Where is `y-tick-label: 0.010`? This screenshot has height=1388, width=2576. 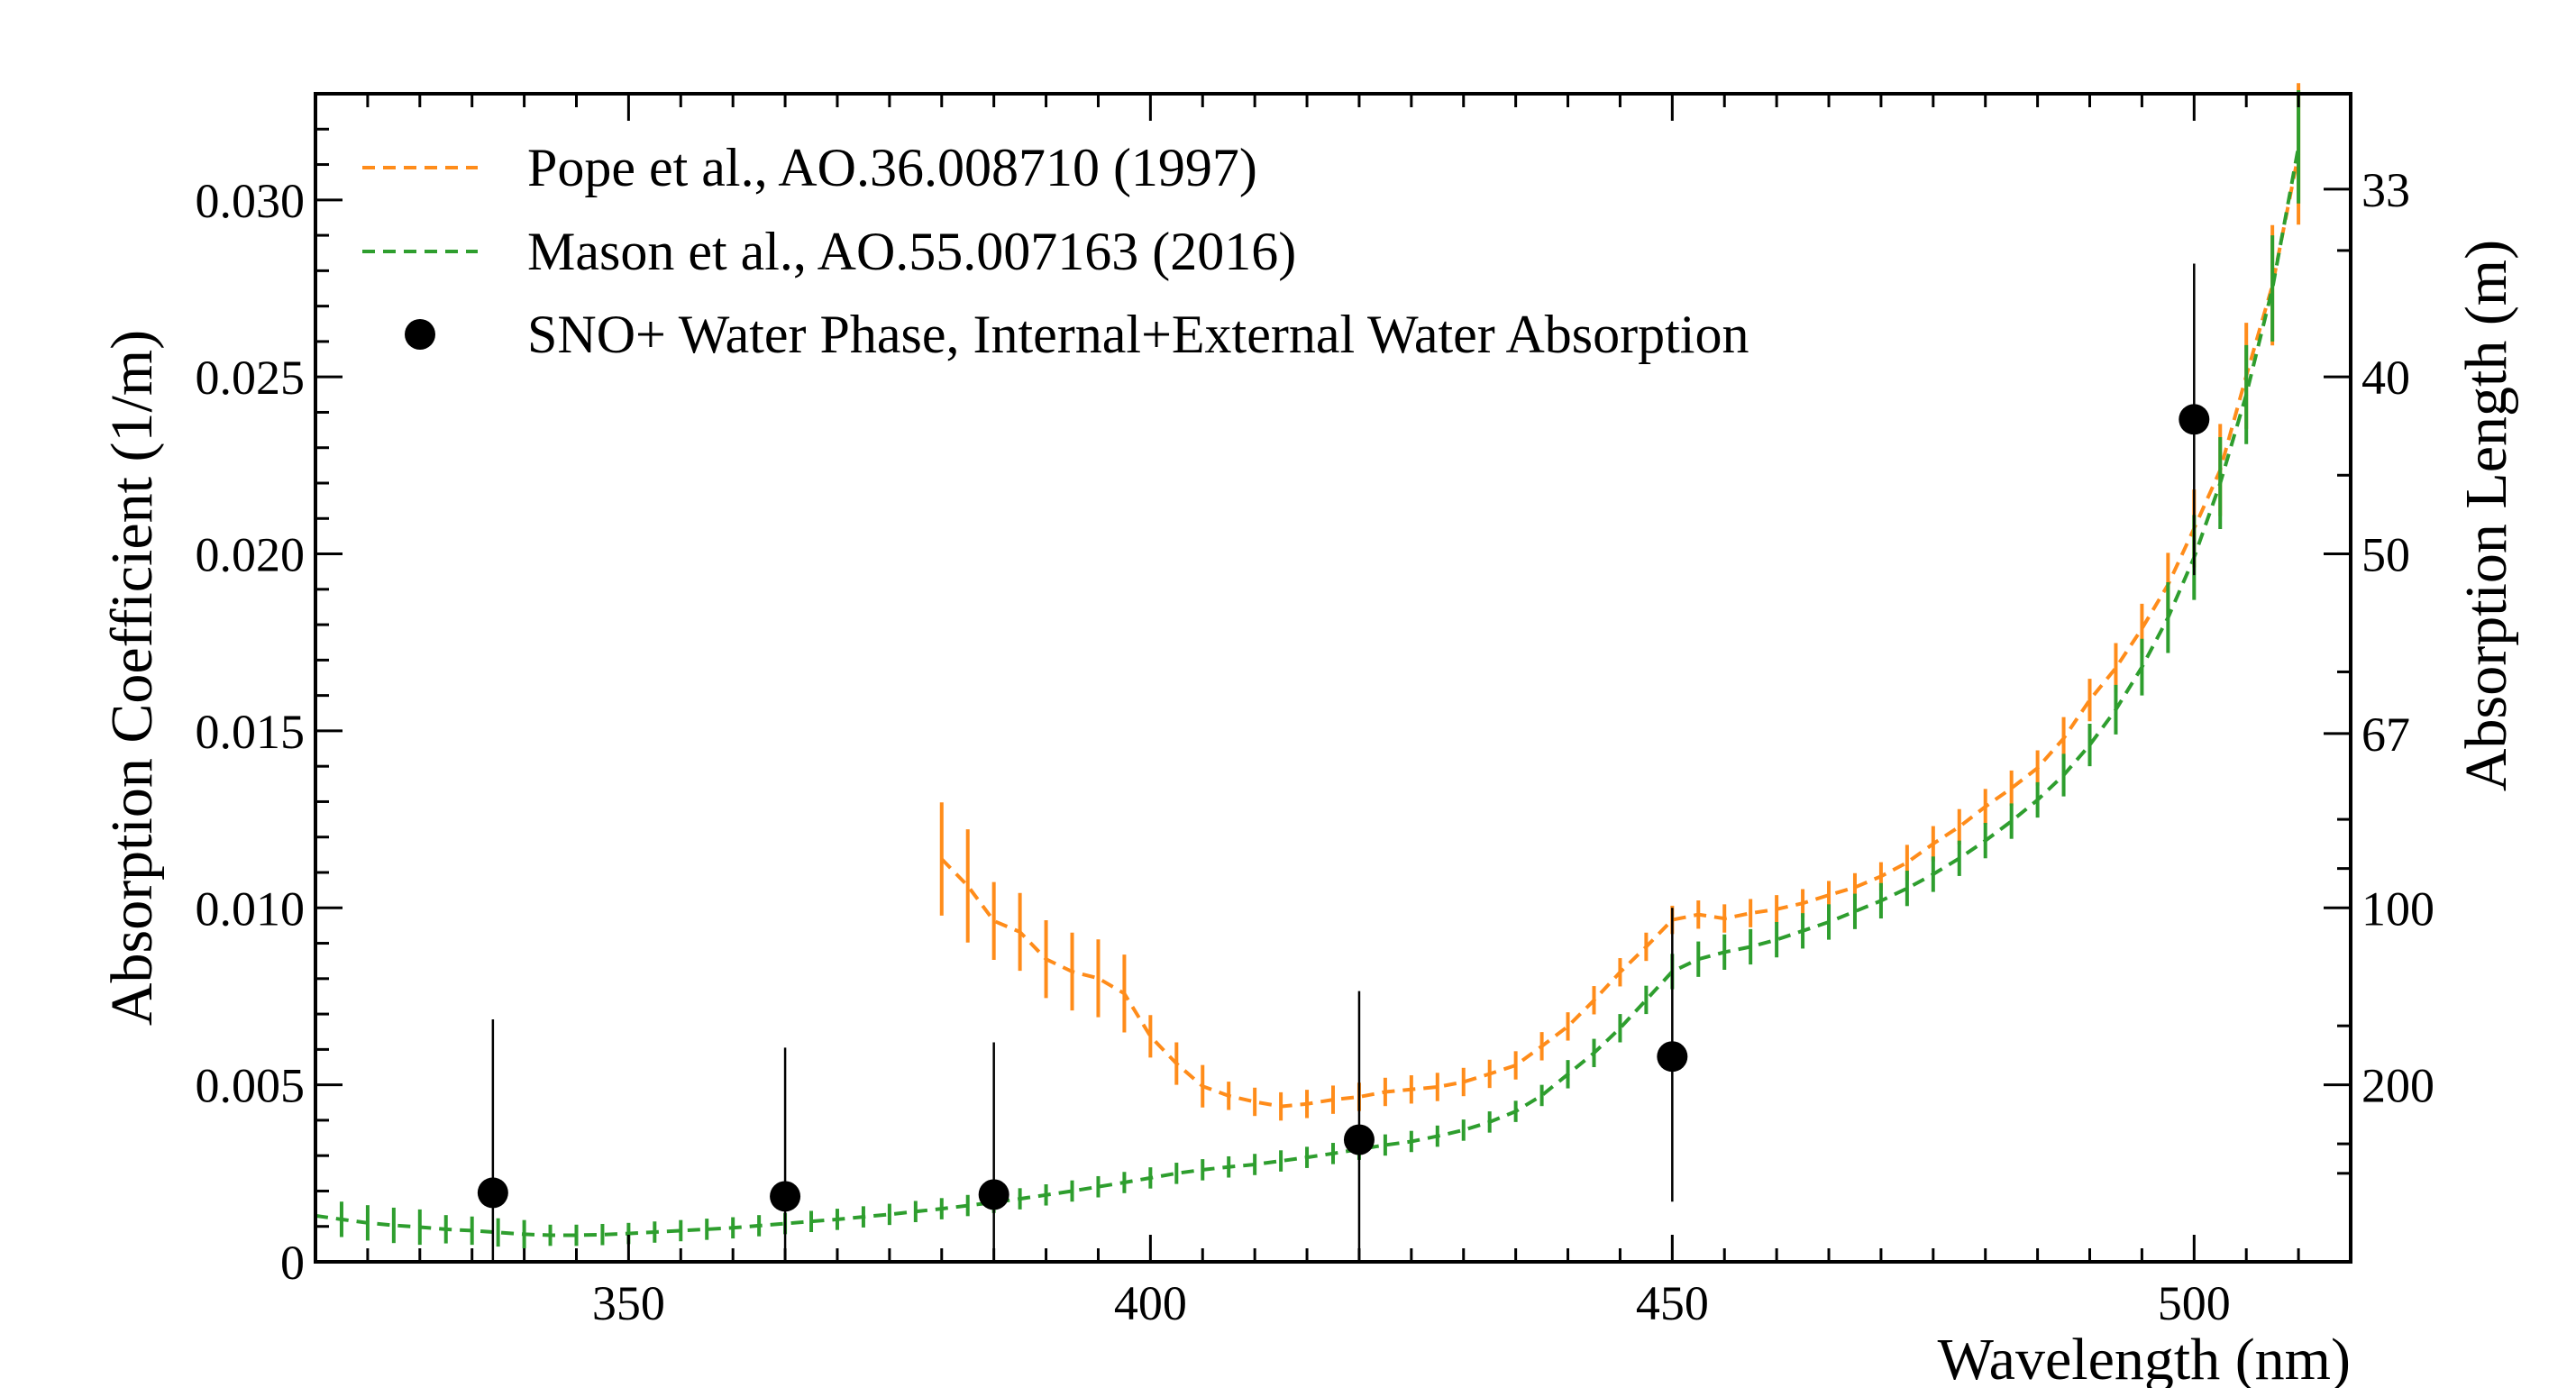 y-tick-label: 0.010 is located at coordinates (251, 908).